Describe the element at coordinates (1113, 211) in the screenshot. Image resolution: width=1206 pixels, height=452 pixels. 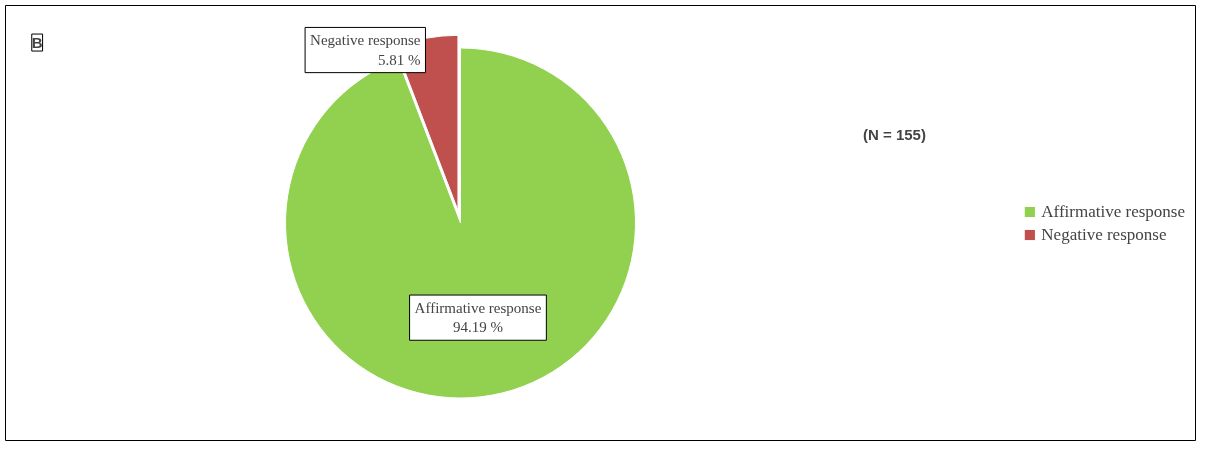
I see `legend-label: Affirmative response` at that location.